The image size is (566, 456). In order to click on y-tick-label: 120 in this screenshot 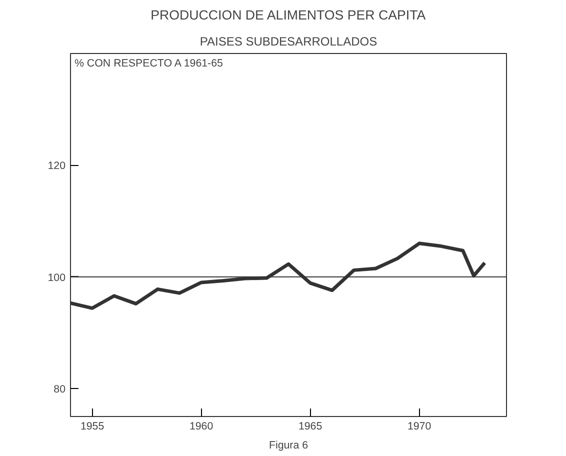, I will do `click(57, 166)`.